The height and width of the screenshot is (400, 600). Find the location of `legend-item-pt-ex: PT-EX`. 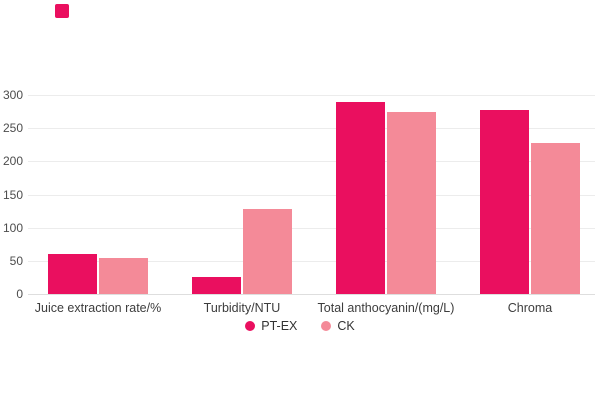

legend-item-pt-ex: PT-EX is located at coordinates (271, 326).